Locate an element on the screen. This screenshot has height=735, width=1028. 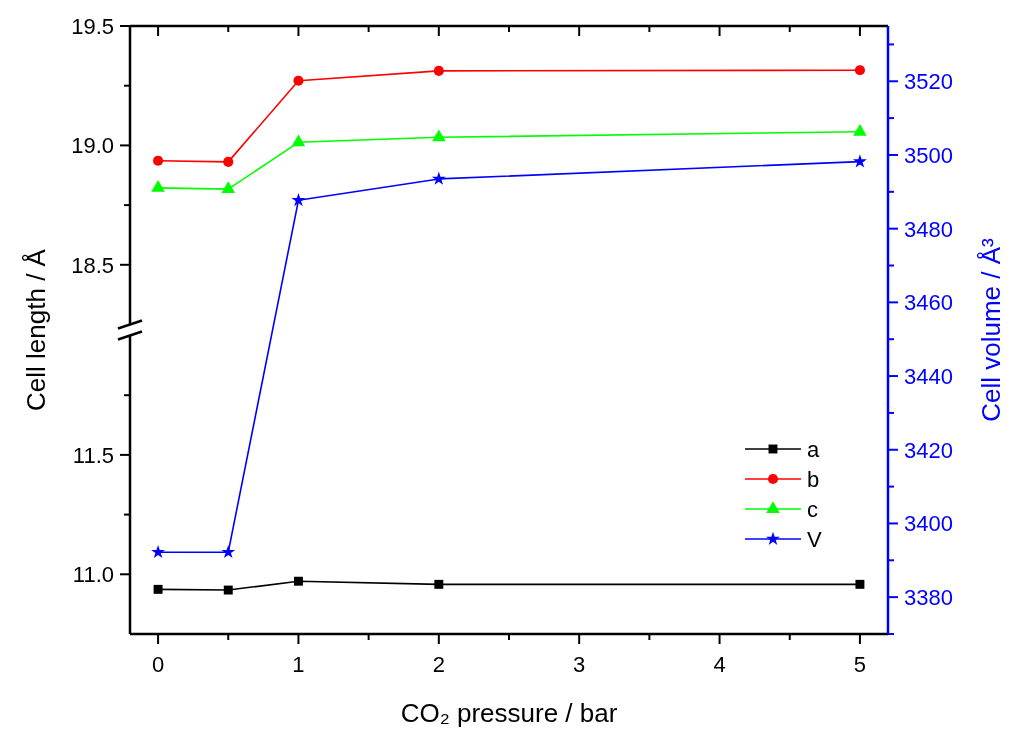
y2-tick-label: 3480 is located at coordinates (928, 229).